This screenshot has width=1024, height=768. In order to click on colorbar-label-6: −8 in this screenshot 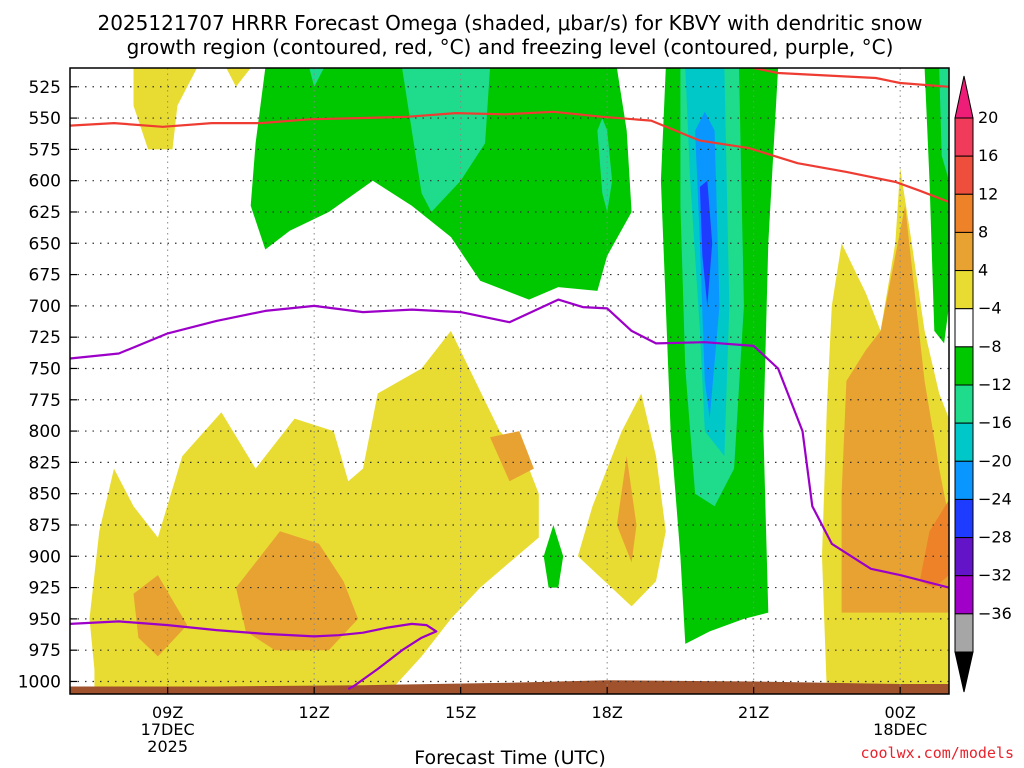, I will do `click(990, 346)`.